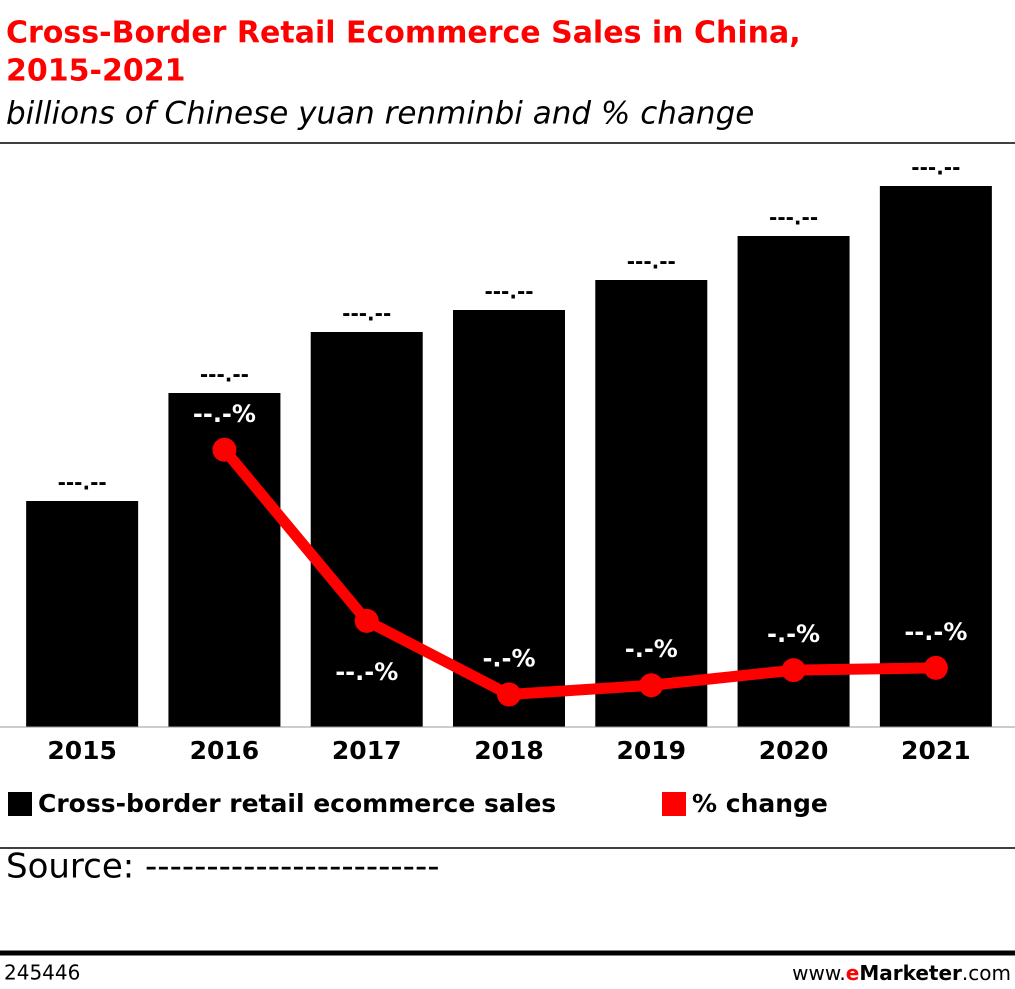  Describe the element at coordinates (794, 750) in the screenshot. I see `x-tick-label: 2020` at that location.